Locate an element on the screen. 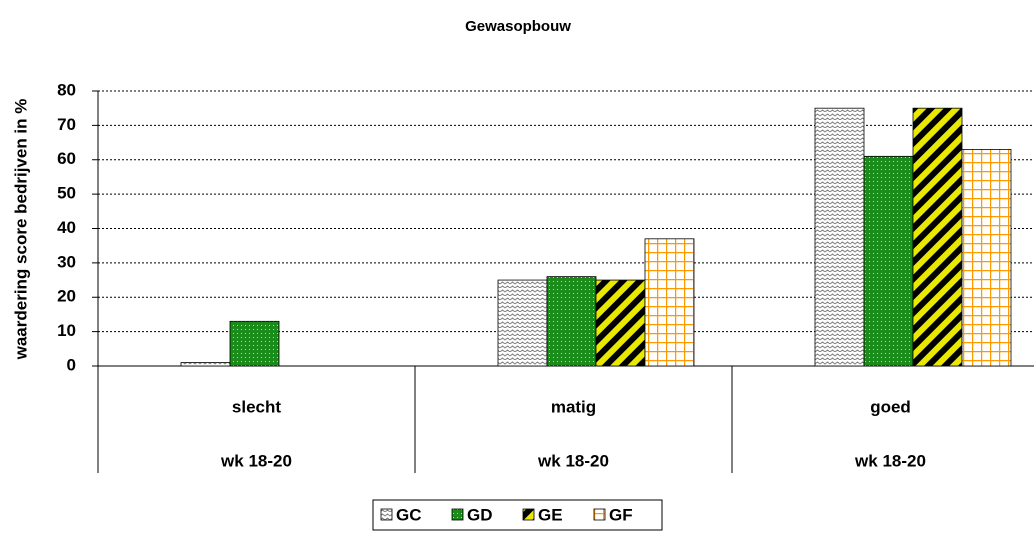  y-tick-label: 0 is located at coordinates (71, 364).